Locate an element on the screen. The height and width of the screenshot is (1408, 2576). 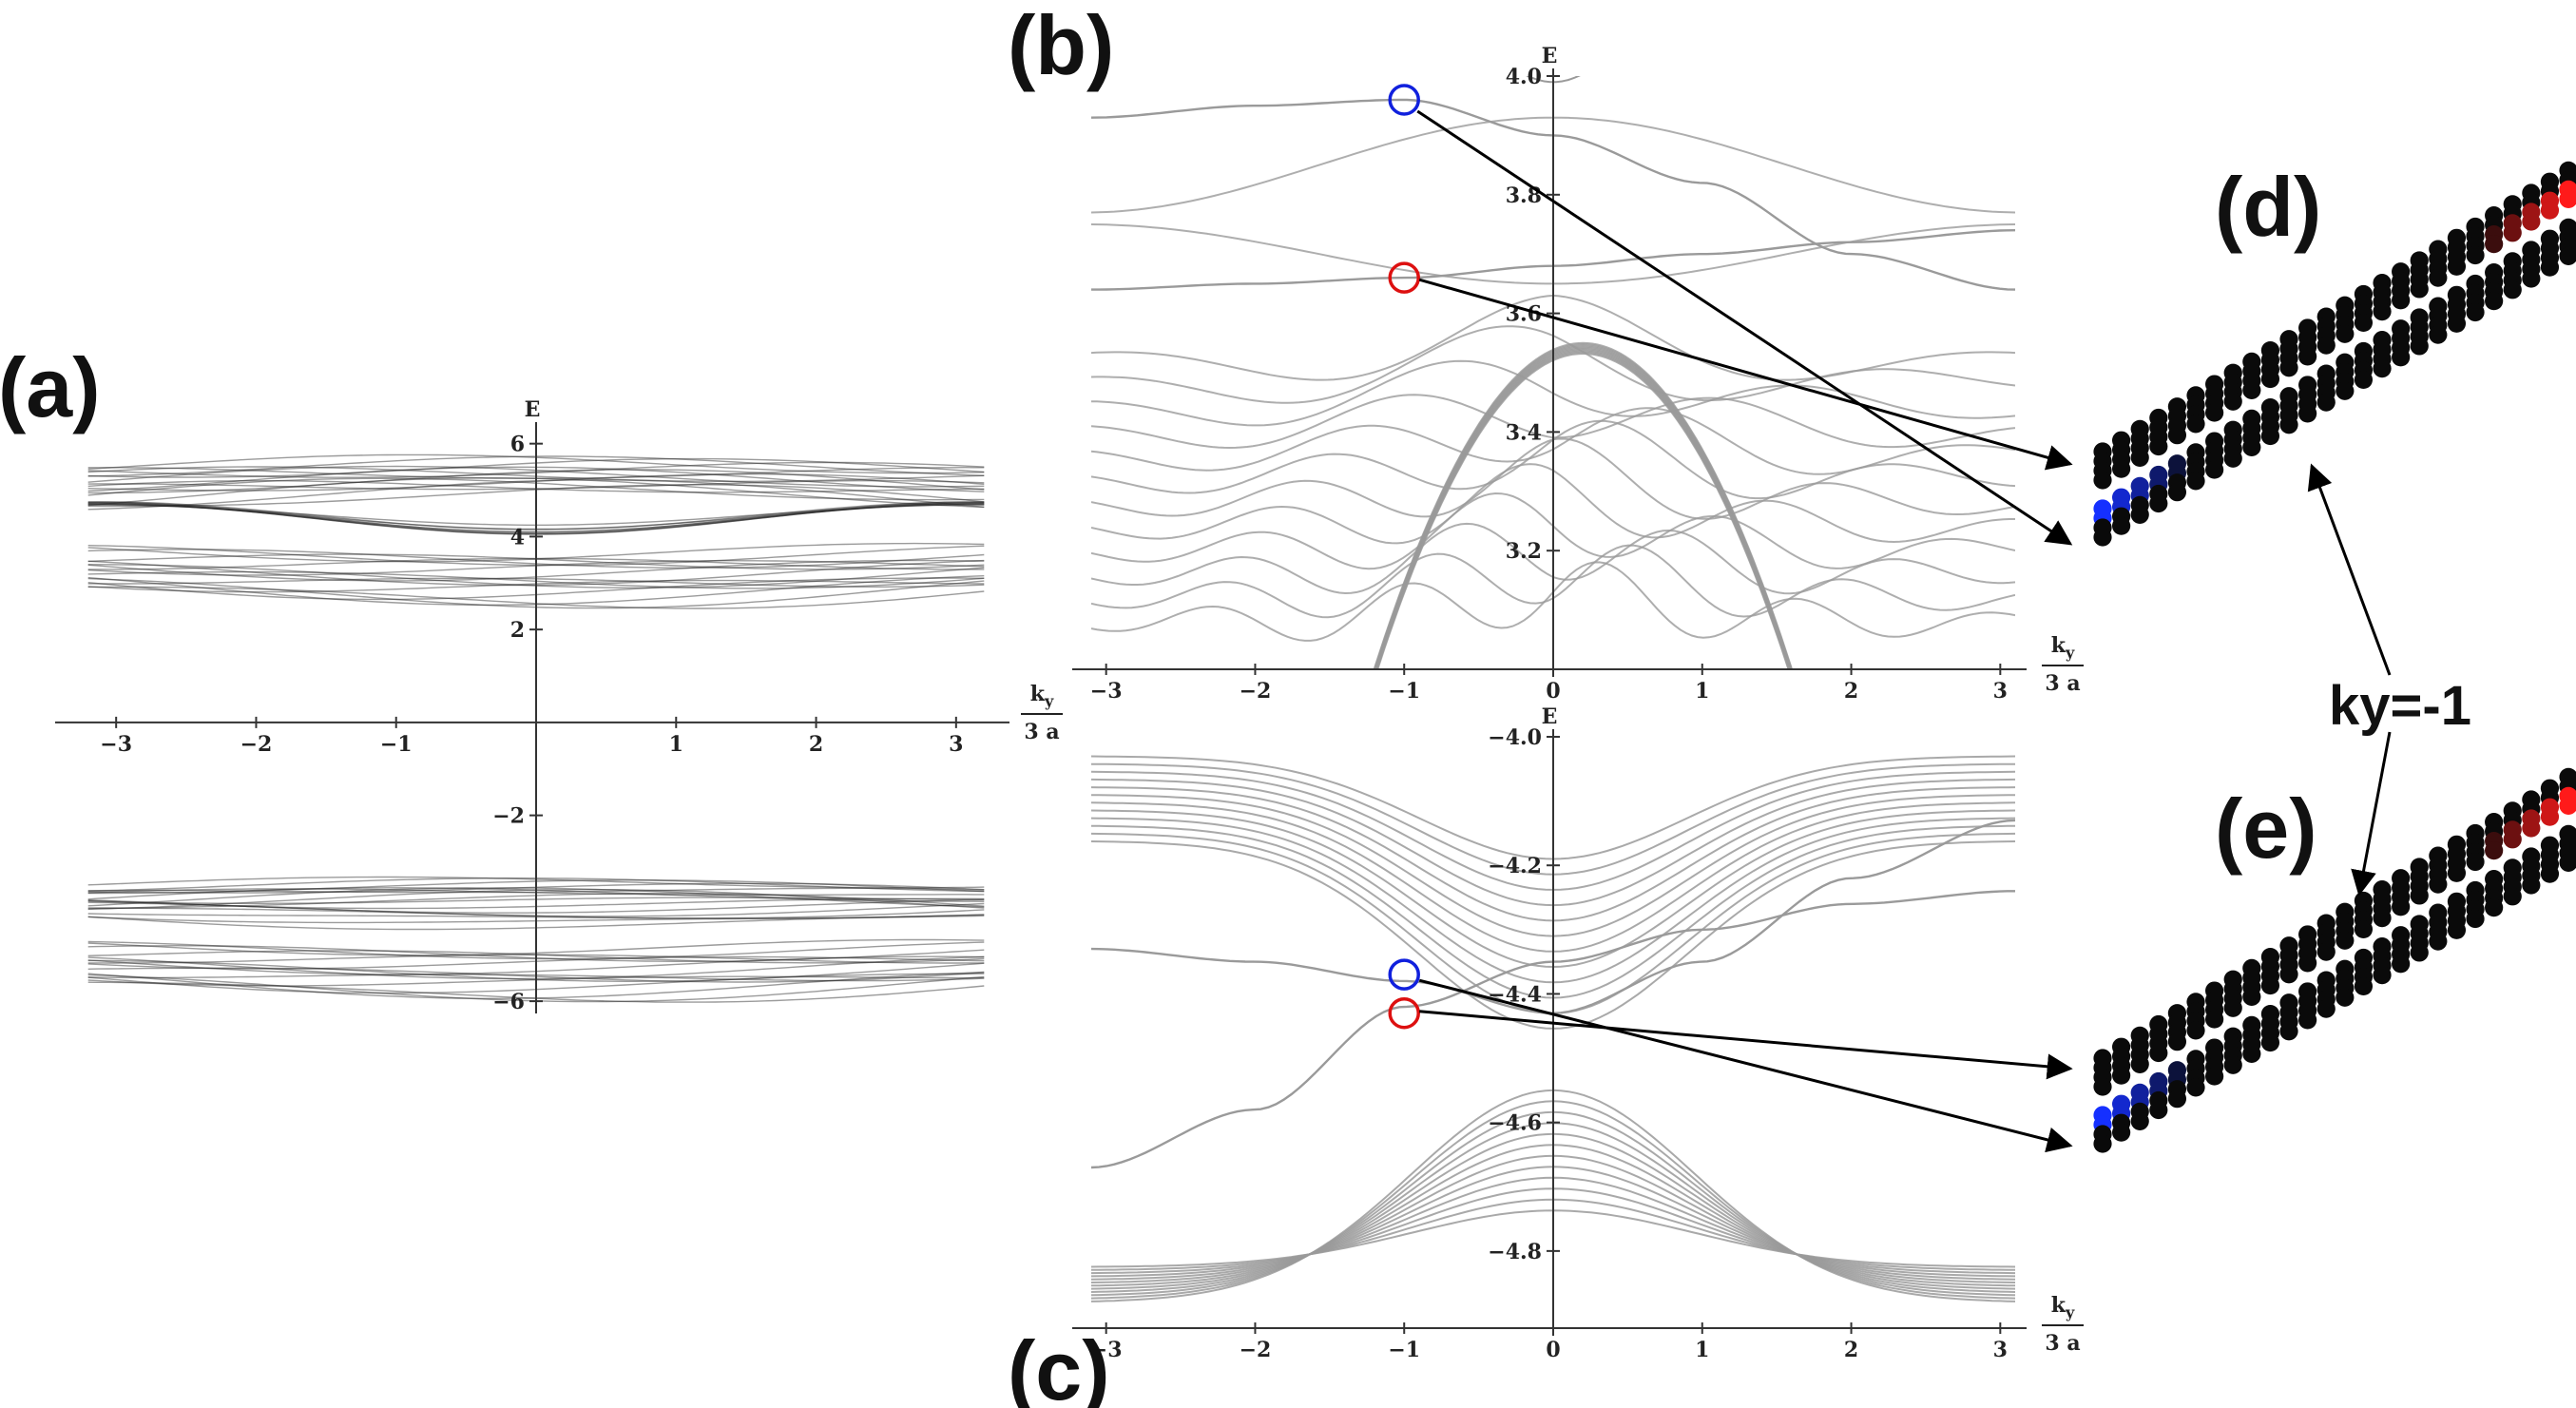
arrow-ky-to-e is located at coordinates (2371, 814).